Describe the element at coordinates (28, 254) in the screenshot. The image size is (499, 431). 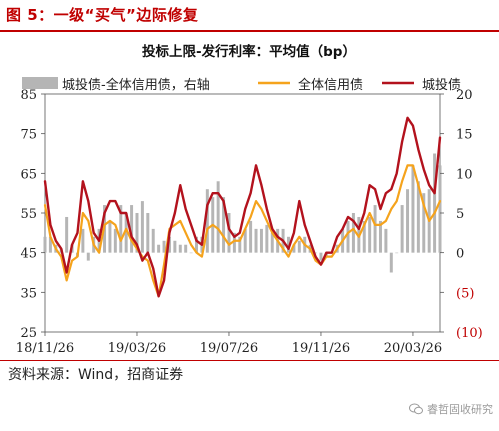
I see `y-left-tick-label: 45` at that location.